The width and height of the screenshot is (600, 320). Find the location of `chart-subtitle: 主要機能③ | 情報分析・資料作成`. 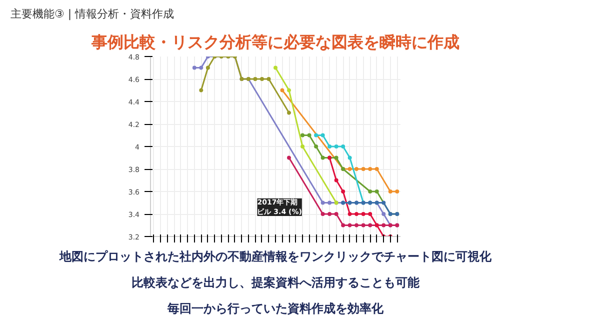

chart-subtitle: 主要機能③ | 情報分析・資料作成 is located at coordinates (92, 14).